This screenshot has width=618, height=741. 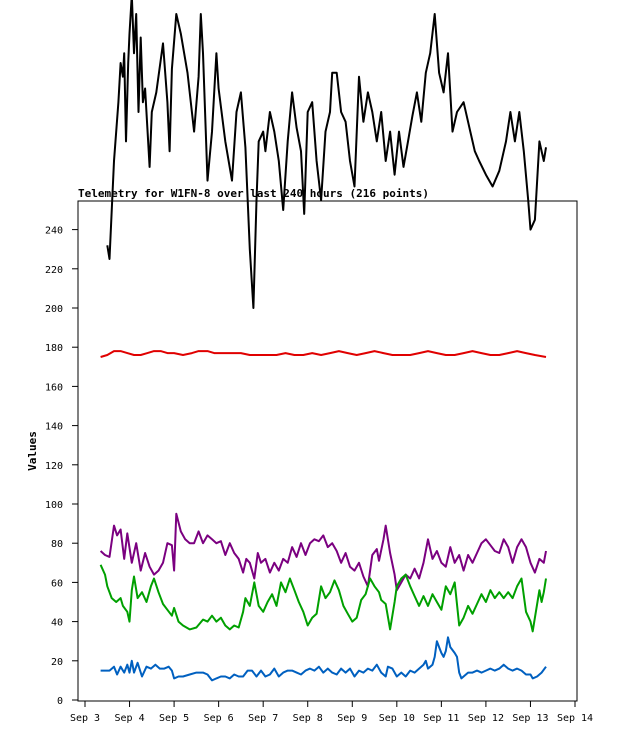 I want to click on x-tick-label: Sep 13, so click(x=530, y=718).